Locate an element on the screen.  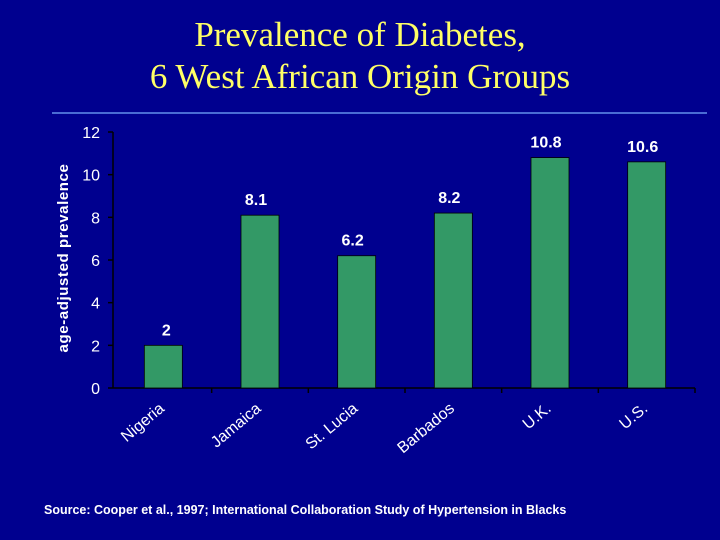
y-tick-label: 6 is located at coordinates (95, 261).